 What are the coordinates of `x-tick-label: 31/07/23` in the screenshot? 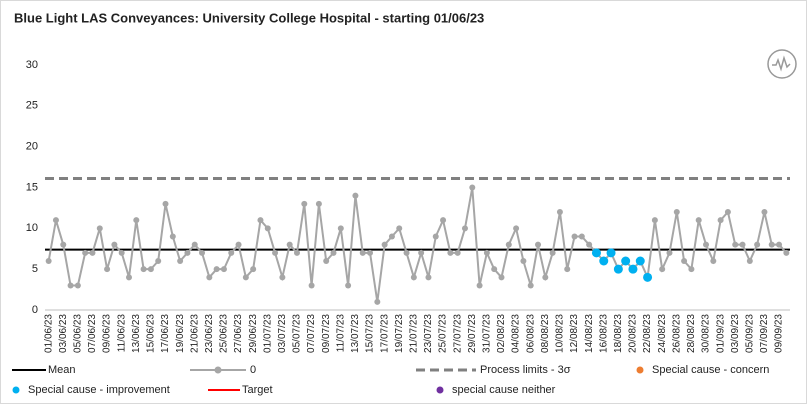 It's located at (487, 333).